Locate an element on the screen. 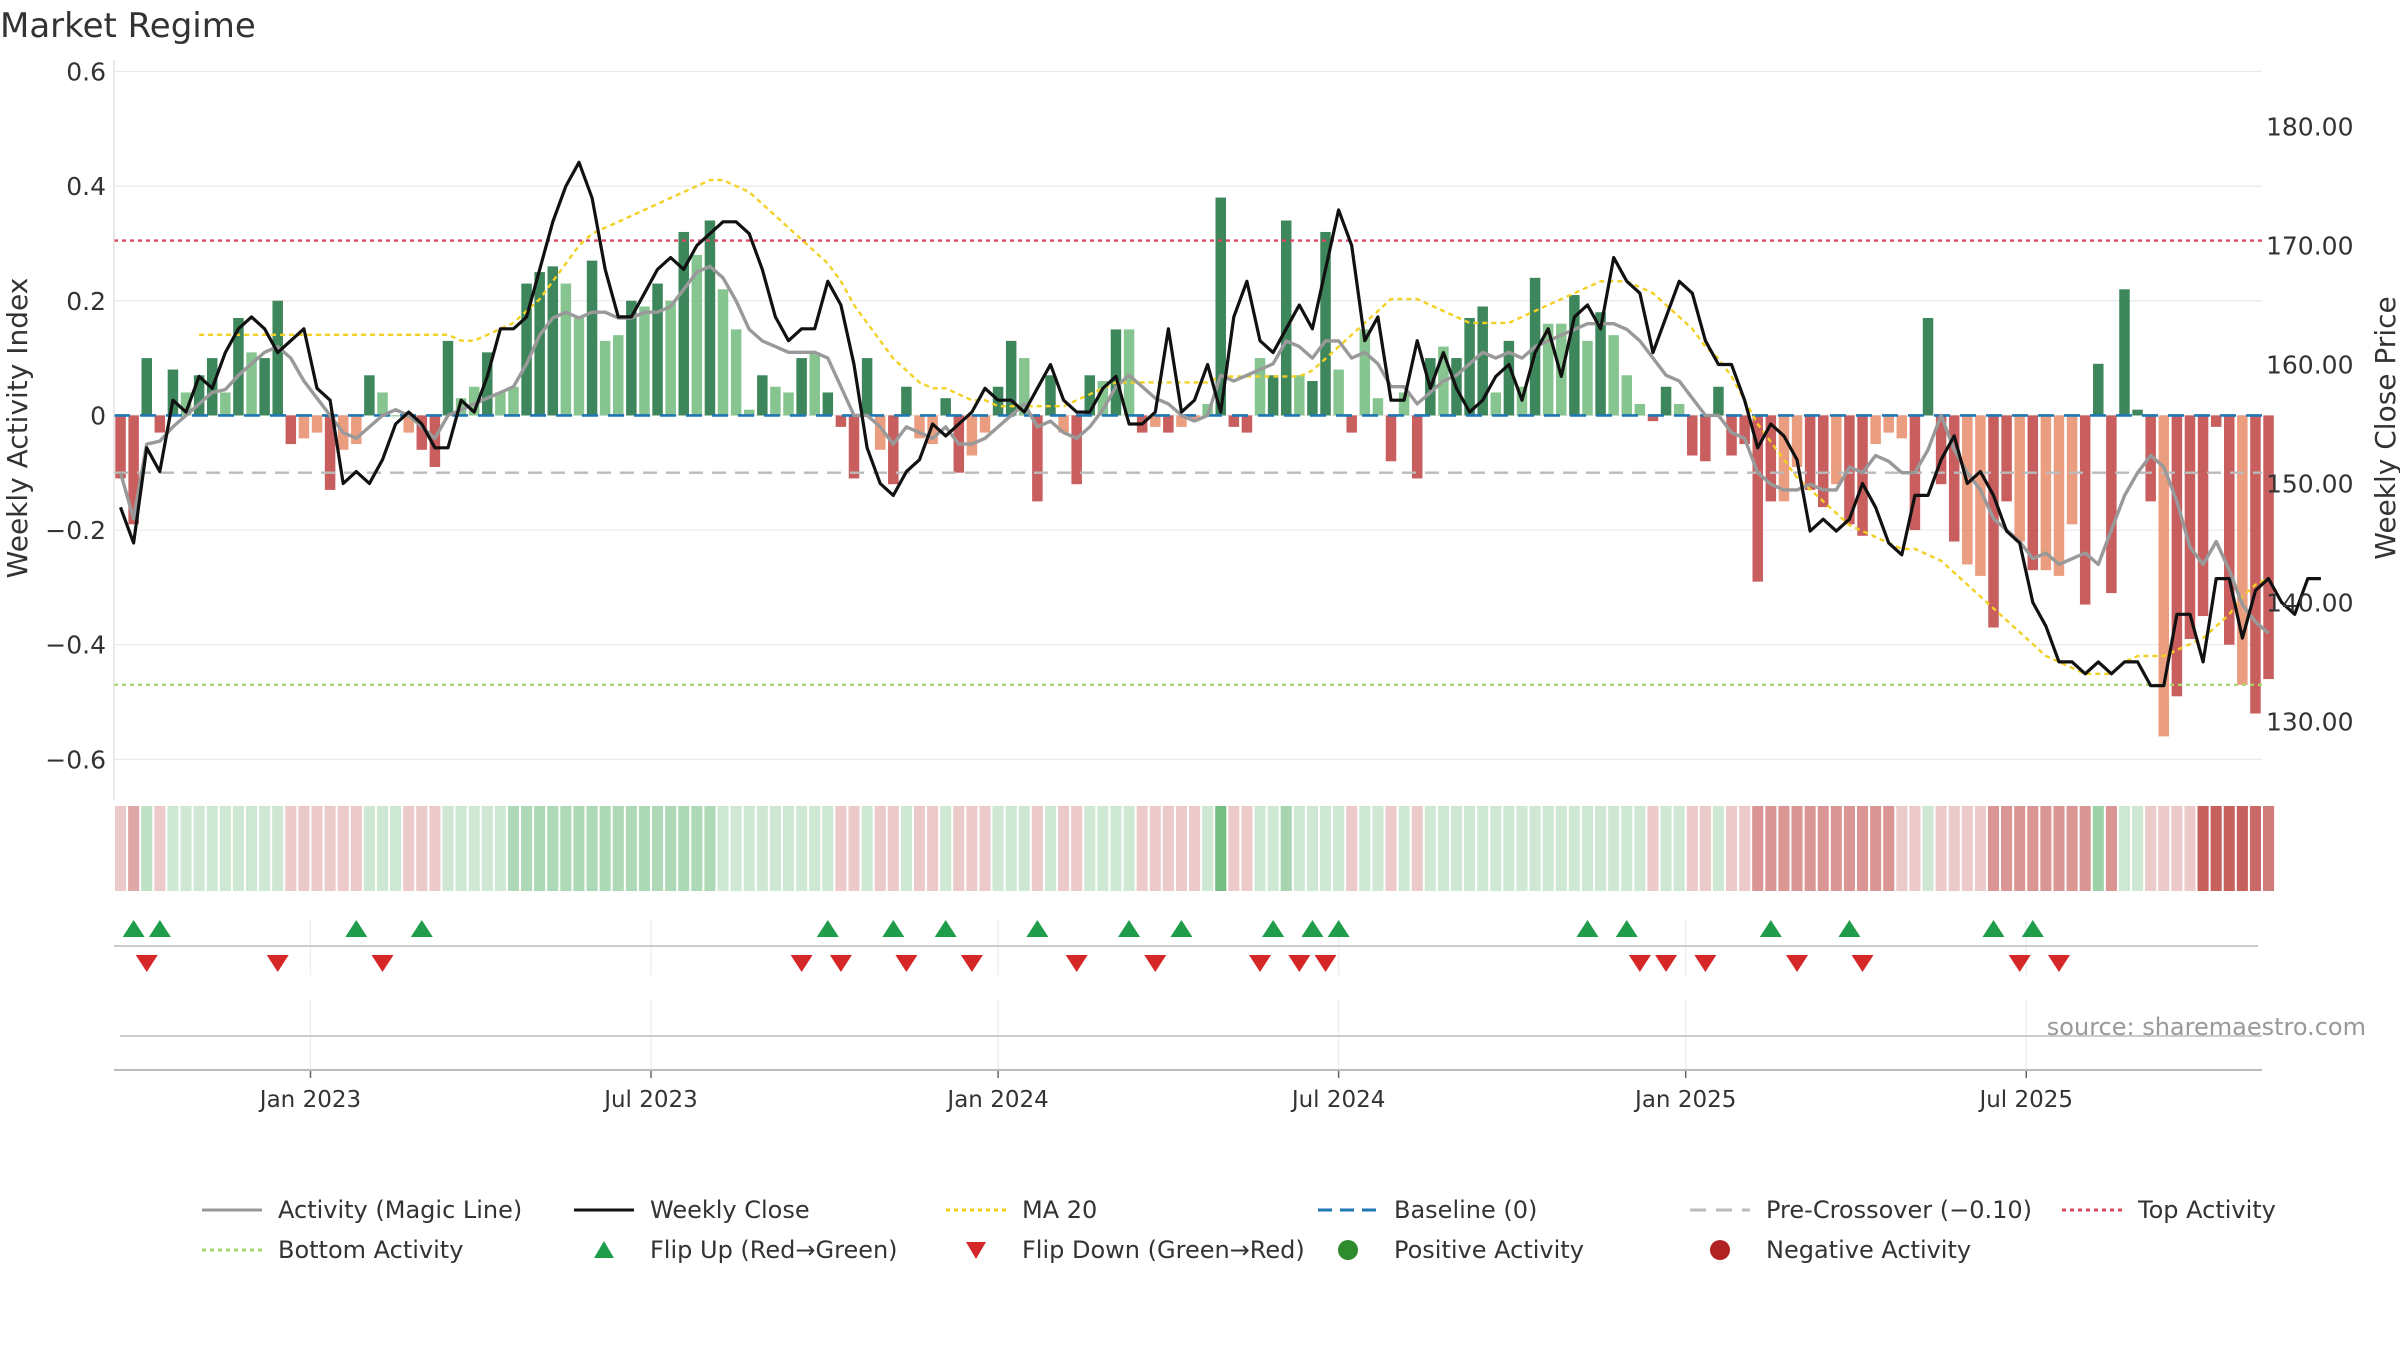 The width and height of the screenshot is (2400, 1350). legend-label: Activity (Magic Line) is located at coordinates (400, 1210).